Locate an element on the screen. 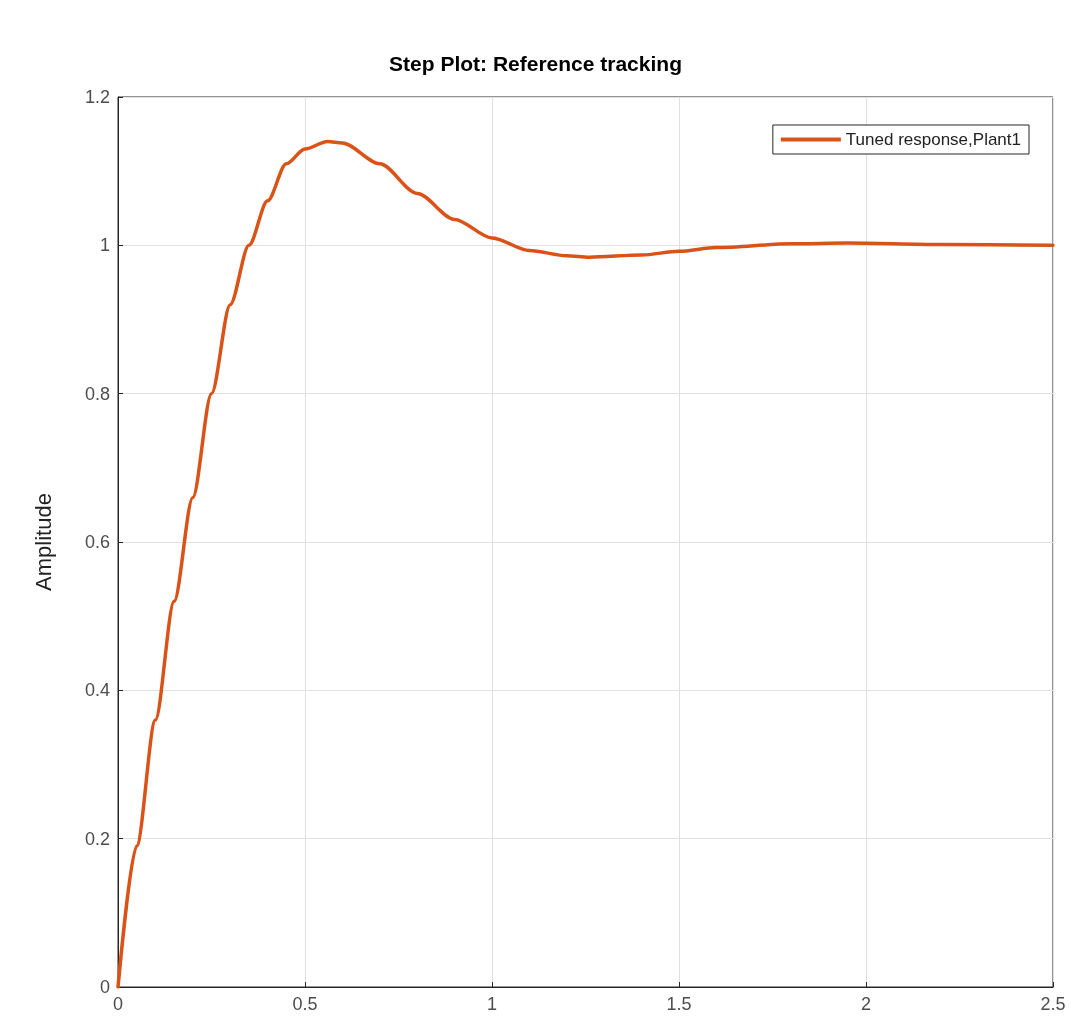 The width and height of the screenshot is (1071, 1030). y-tick-label: 1.2 is located at coordinates (97, 97).